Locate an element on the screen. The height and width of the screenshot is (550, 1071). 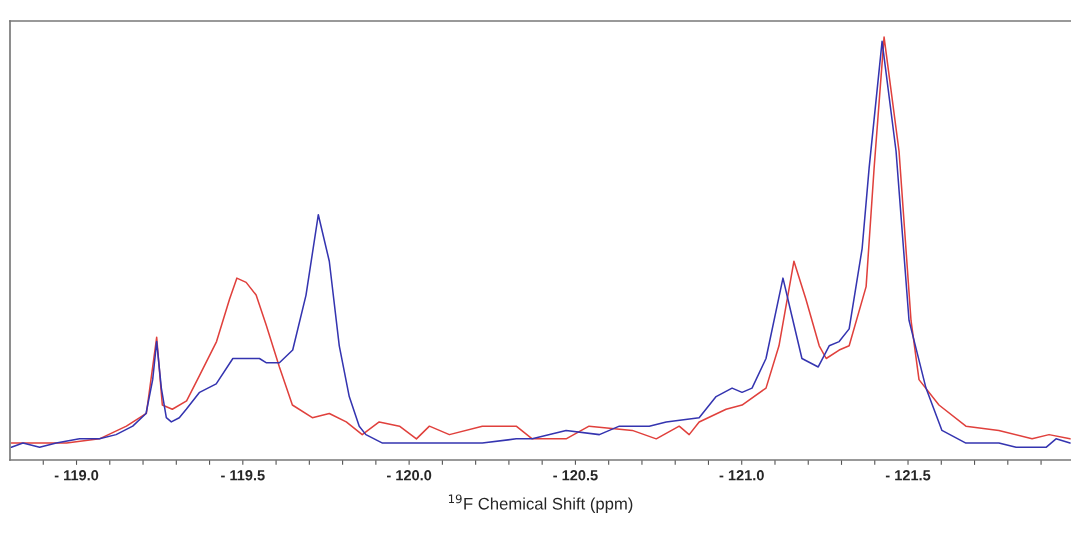
x-tick-label: - 119.5 is located at coordinates (243, 475).